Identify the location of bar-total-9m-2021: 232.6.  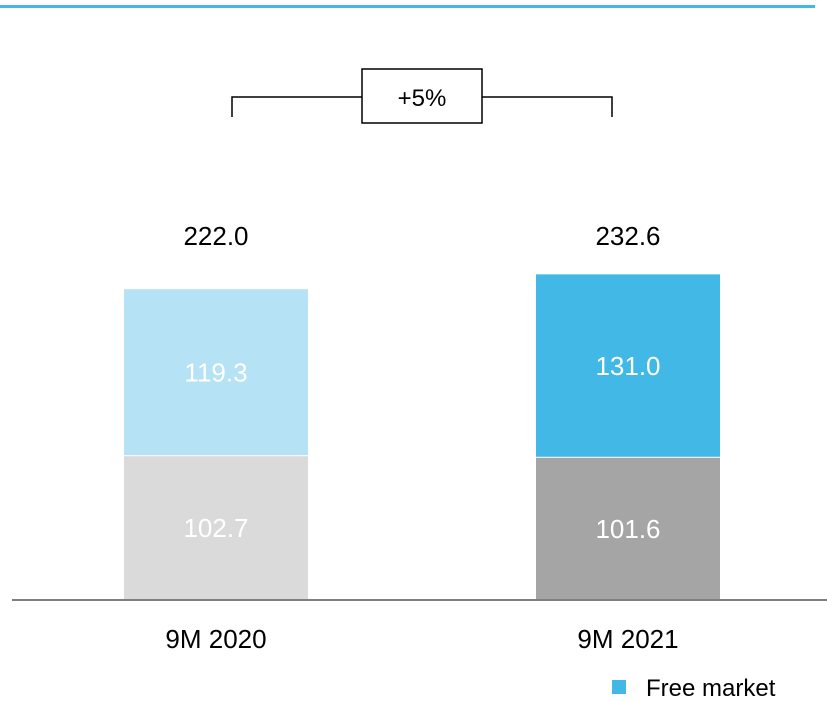
(627, 236).